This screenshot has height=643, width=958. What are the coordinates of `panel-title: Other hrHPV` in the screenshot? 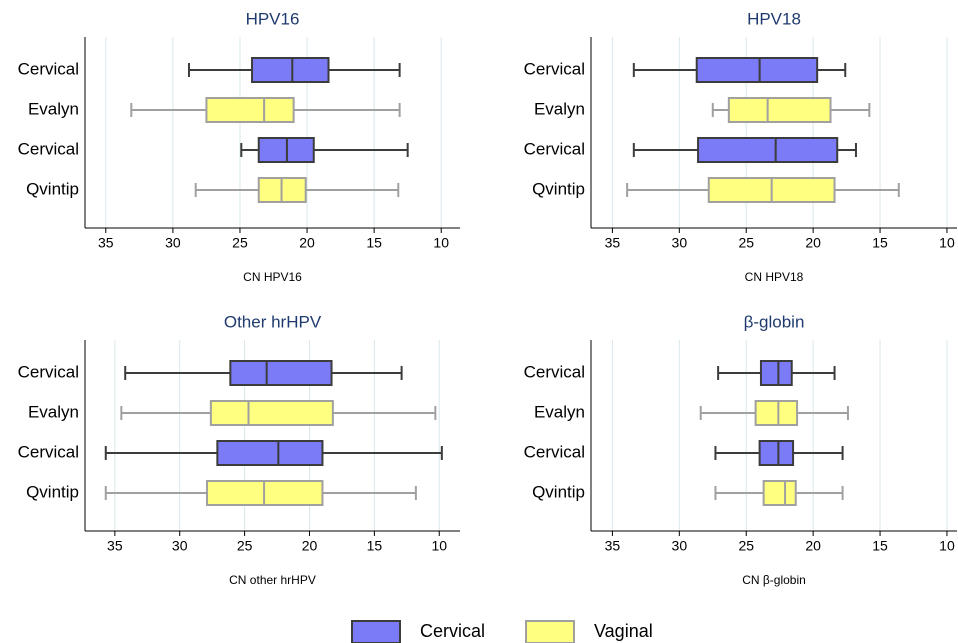 It's located at (273, 321).